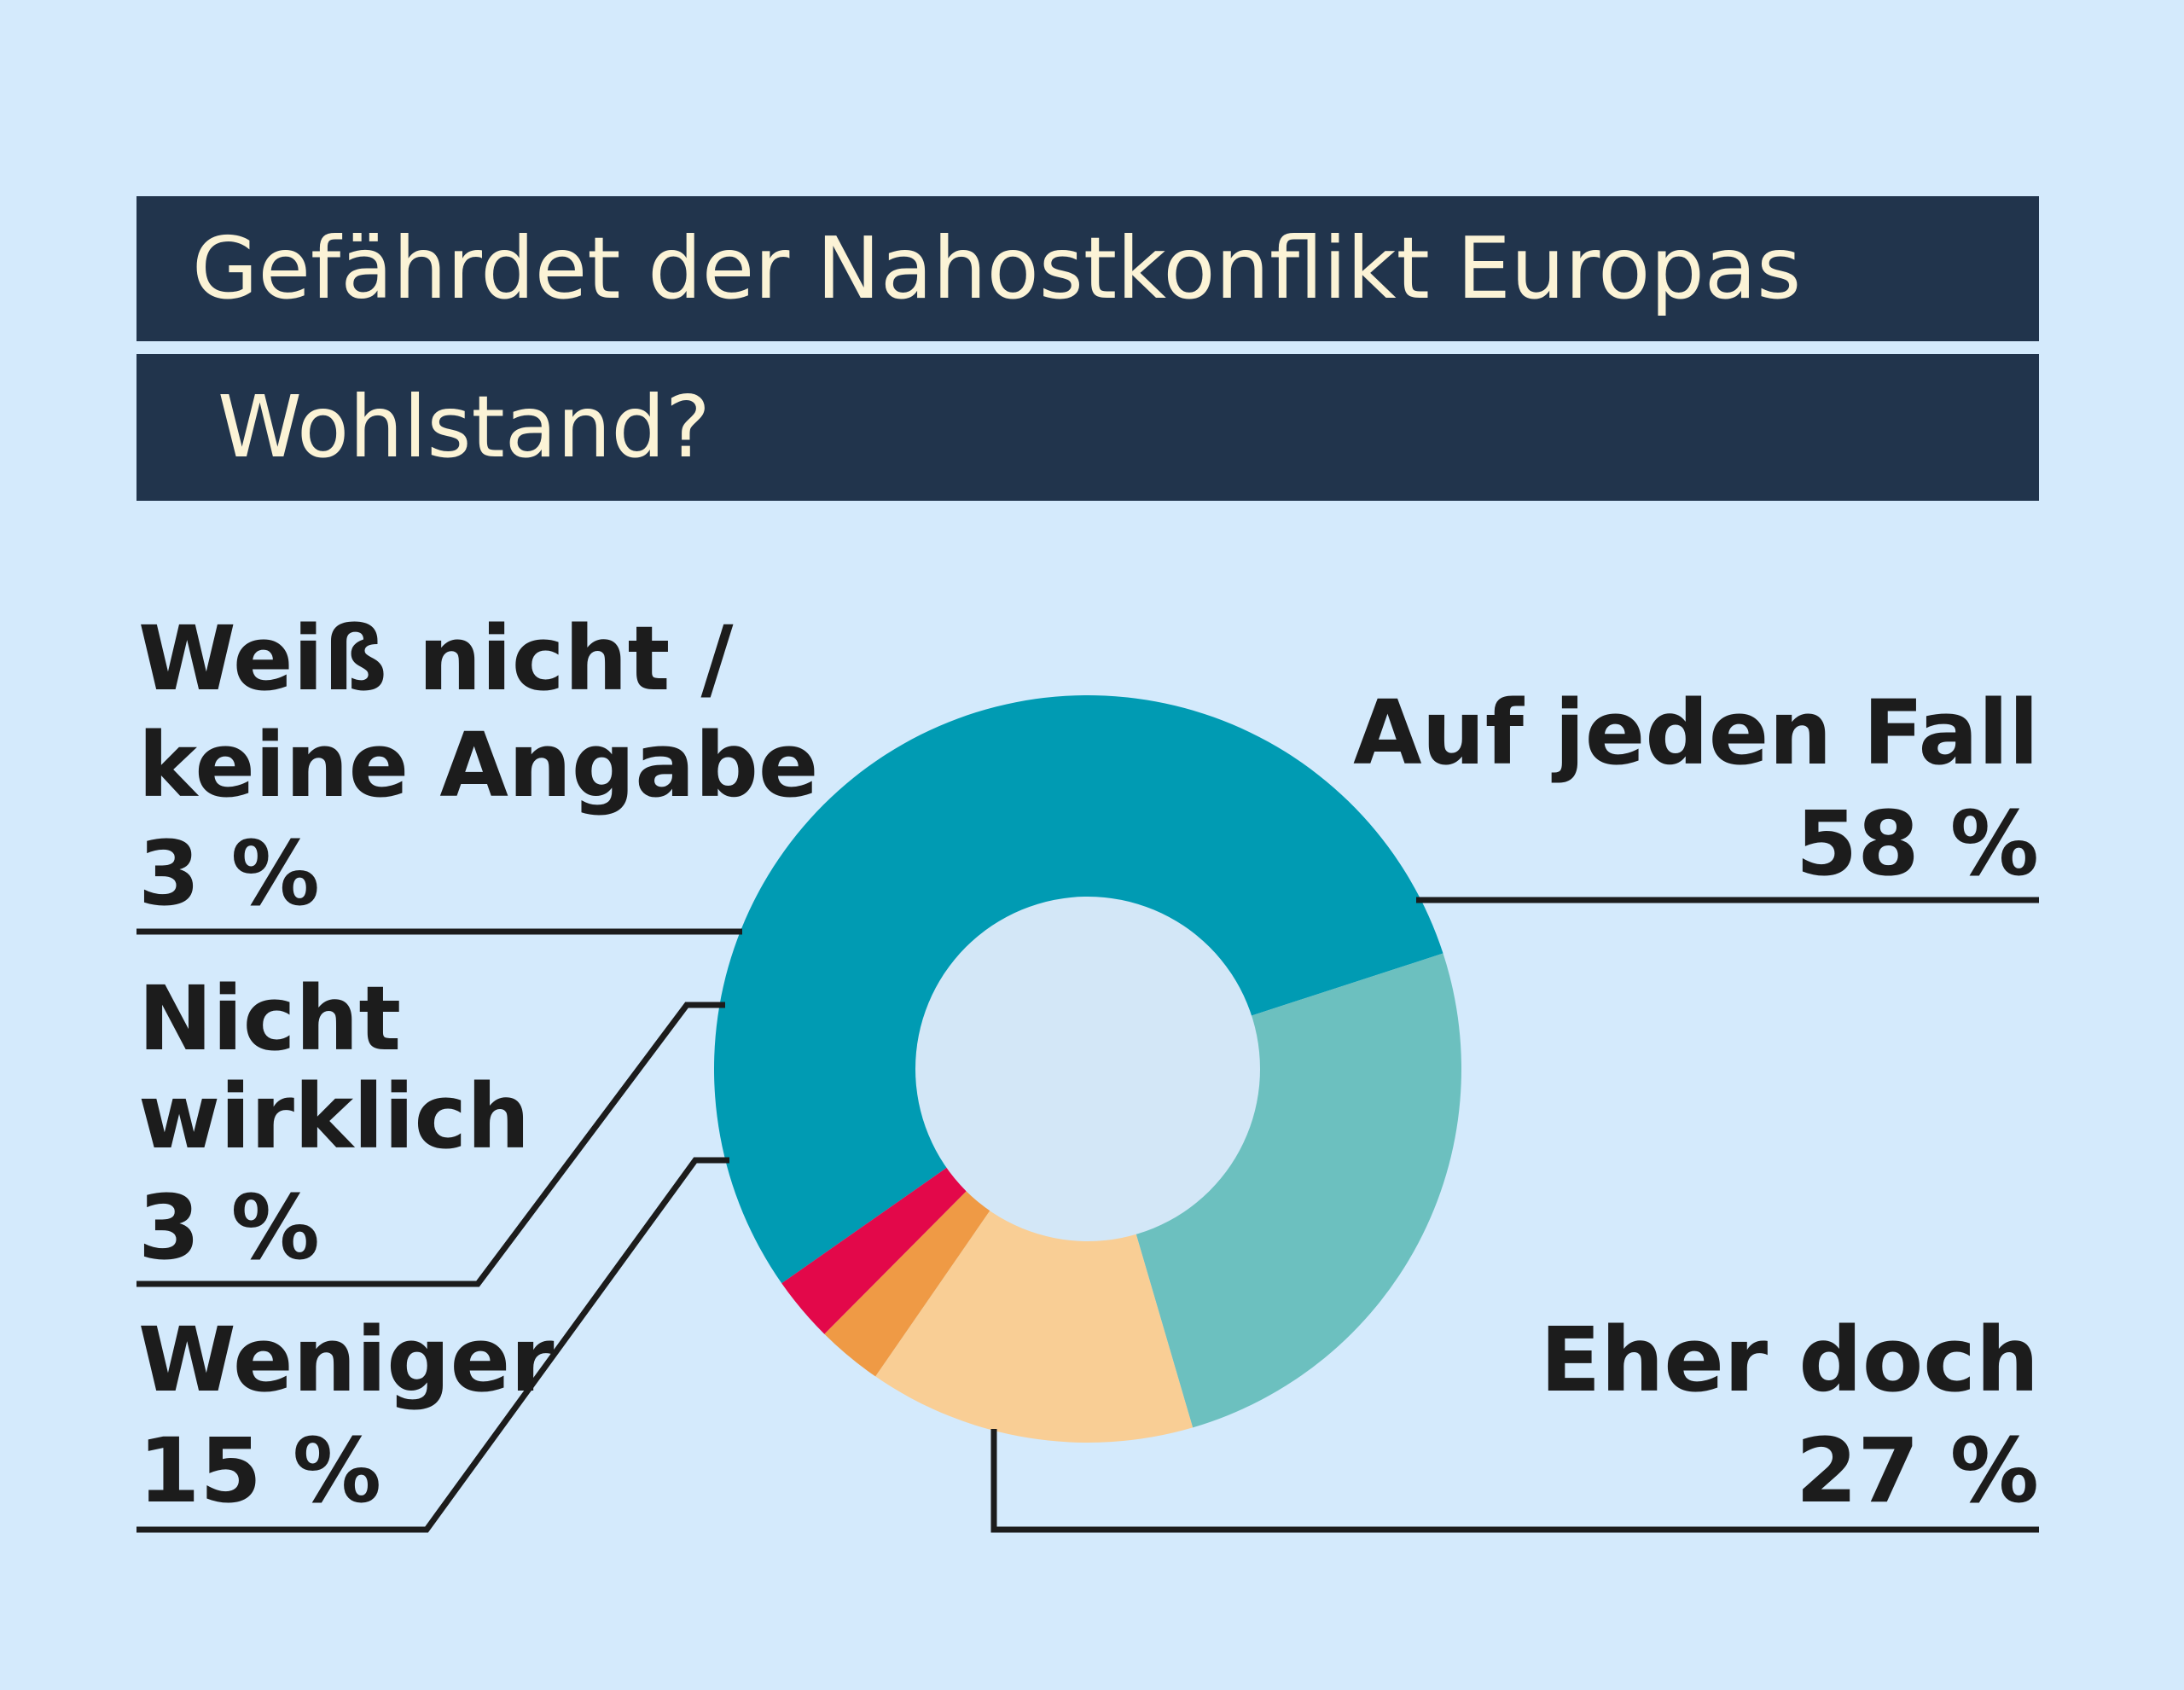 The height and width of the screenshot is (1690, 2184). Describe the element at coordinates (1918, 844) in the screenshot. I see `slice-value-label-0: 58 %` at that location.